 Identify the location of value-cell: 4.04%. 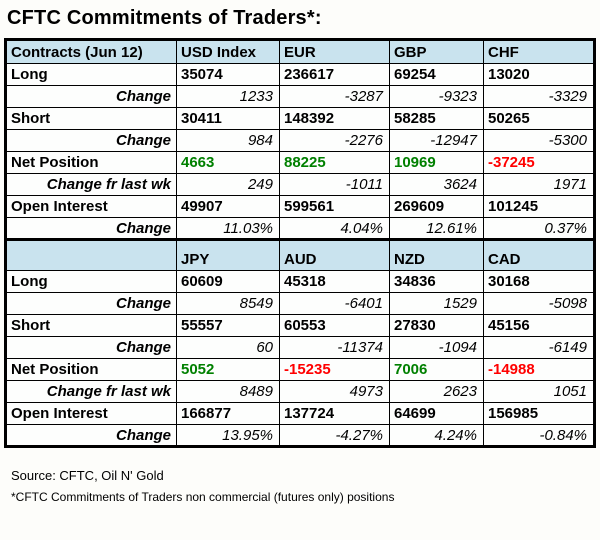
(334, 228).